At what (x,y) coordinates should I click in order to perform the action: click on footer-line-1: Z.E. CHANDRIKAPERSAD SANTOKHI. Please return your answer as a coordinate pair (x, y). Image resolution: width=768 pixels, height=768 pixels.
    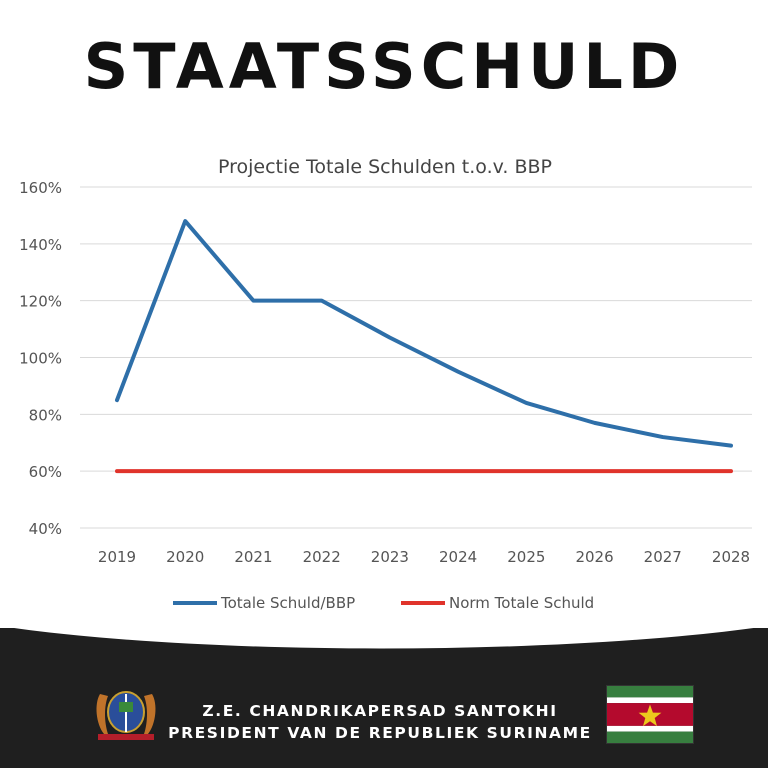
    Looking at the image, I should click on (380, 711).